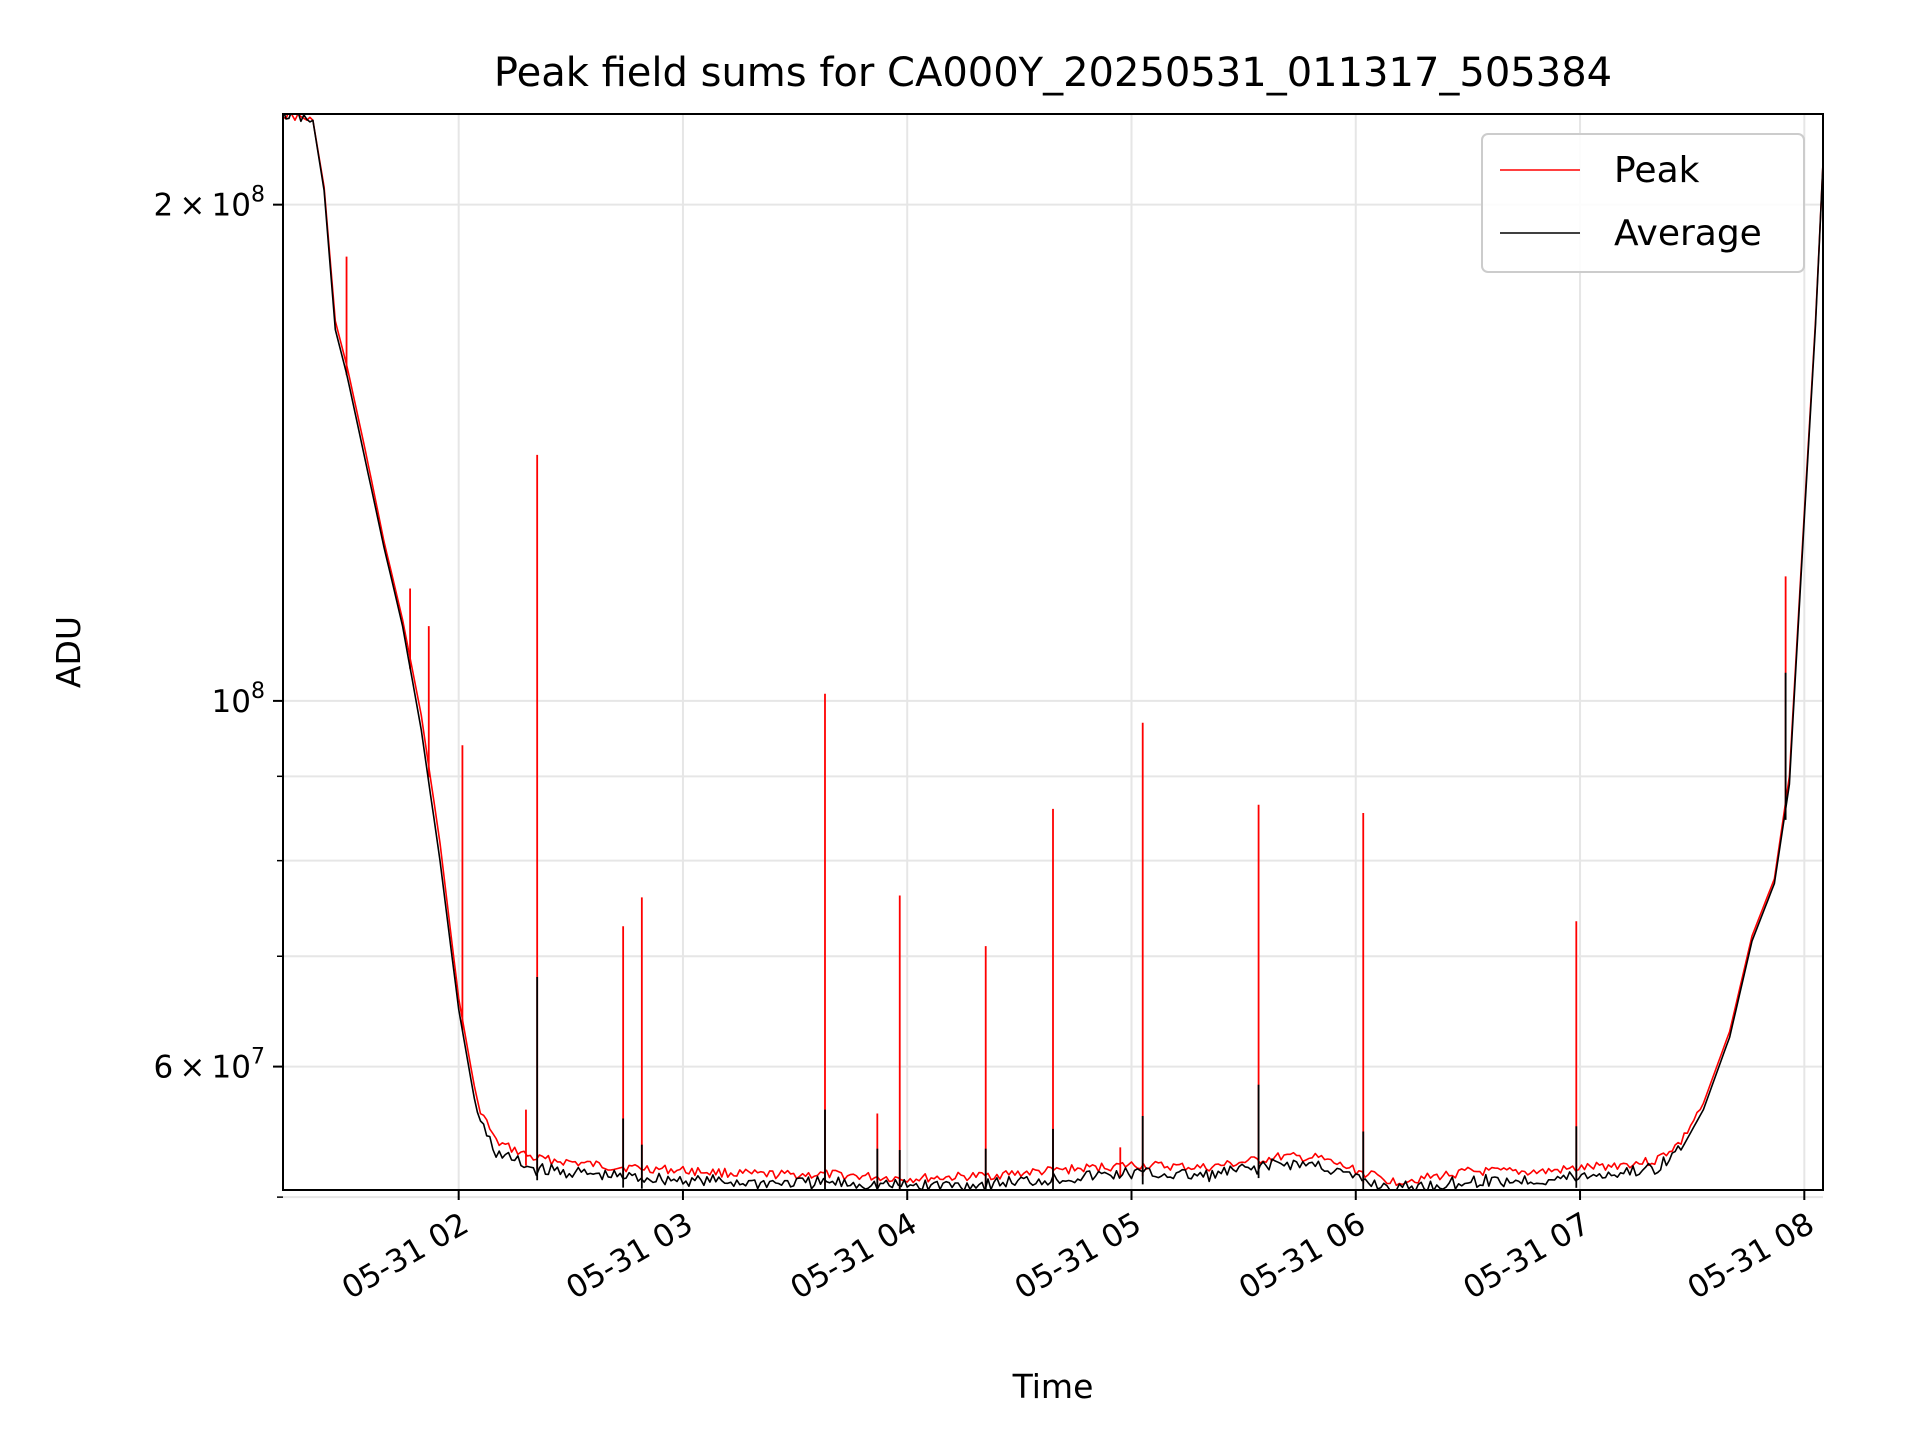  What do you see at coordinates (209, 1065) in the screenshot?
I see `y-tick-label: 6 × 107` at bounding box center [209, 1065].